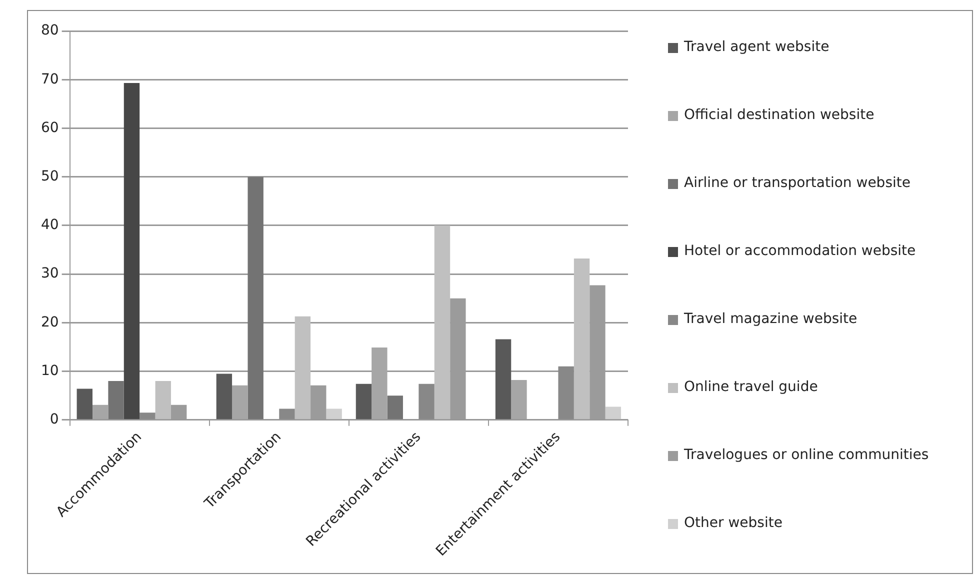 The image size is (975, 576). What do you see at coordinates (807, 455) in the screenshot?
I see `legend-label: Travelogues or online communities` at bounding box center [807, 455].